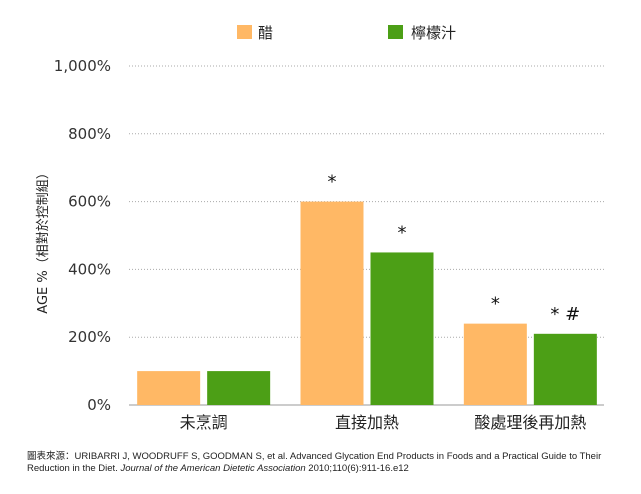 This screenshot has width=641, height=494. What do you see at coordinates (530, 422) in the screenshot?
I see `x-category-label: 酸處理後再加熱` at bounding box center [530, 422].